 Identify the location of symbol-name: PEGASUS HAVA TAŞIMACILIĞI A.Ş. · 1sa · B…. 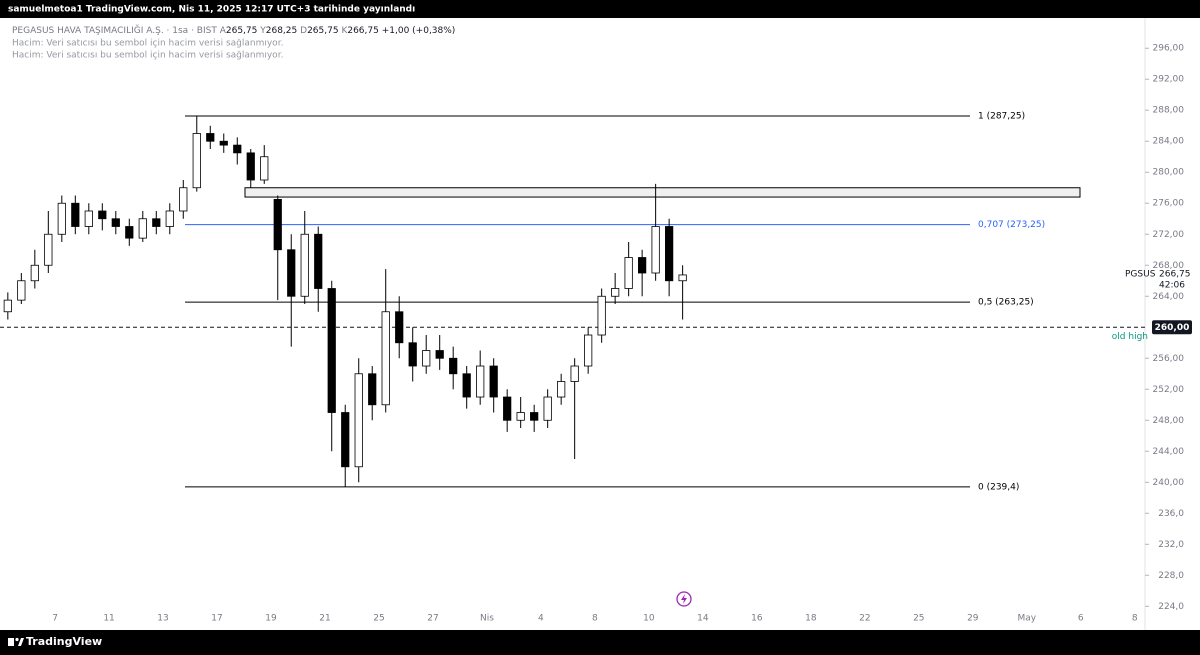
(114, 30).